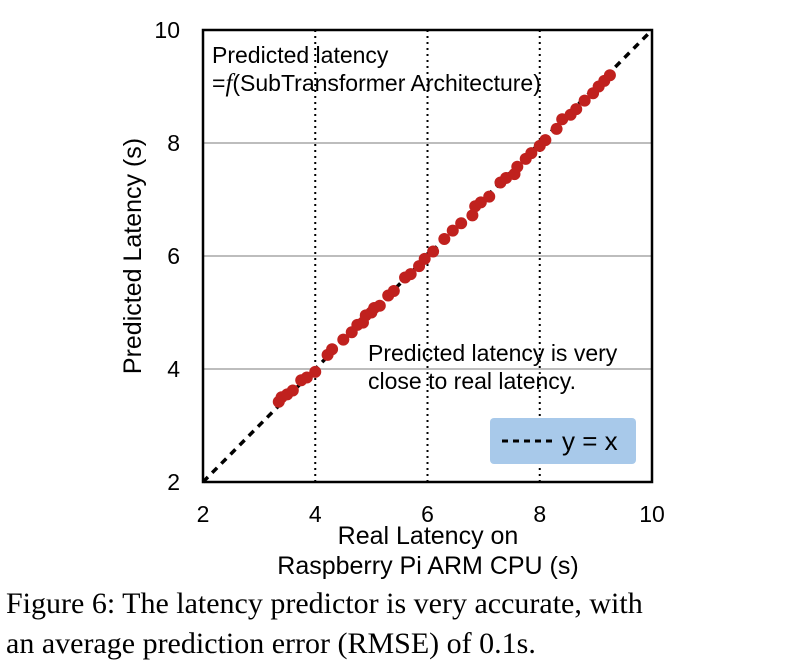 Image resolution: width=794 pixels, height=671 pixels. What do you see at coordinates (173, 143) in the screenshot?
I see `y-tick-label: 8` at bounding box center [173, 143].